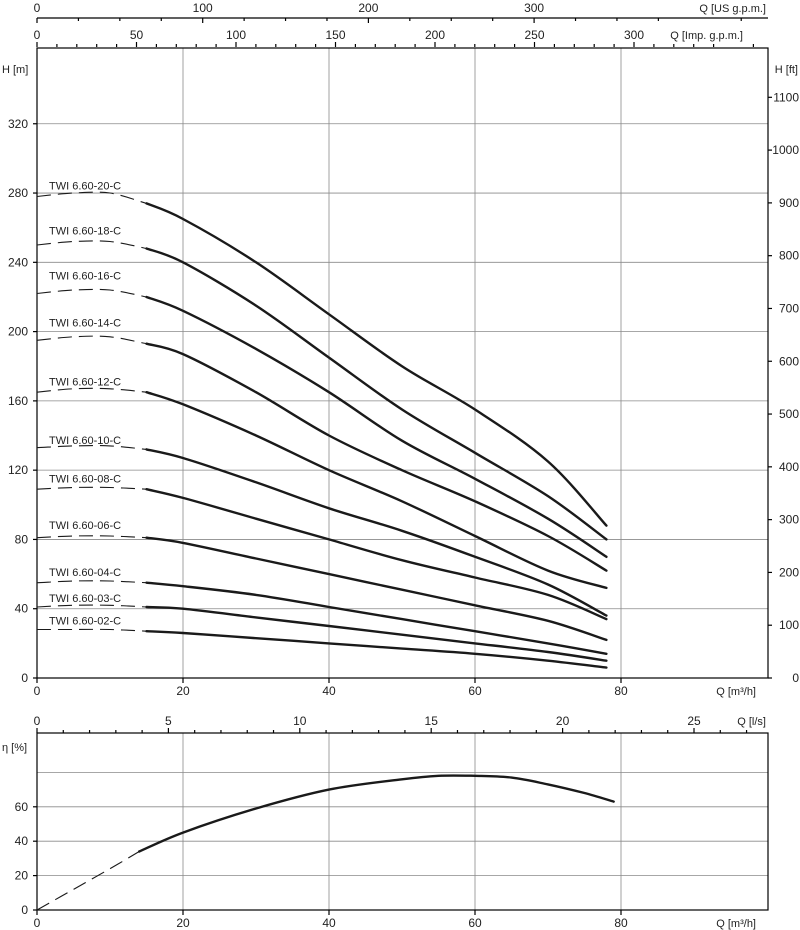 This screenshot has height=930, width=800. What do you see at coordinates (85, 441) in the screenshot?
I see `curve-label: TWI 6.60-10-C` at bounding box center [85, 441].